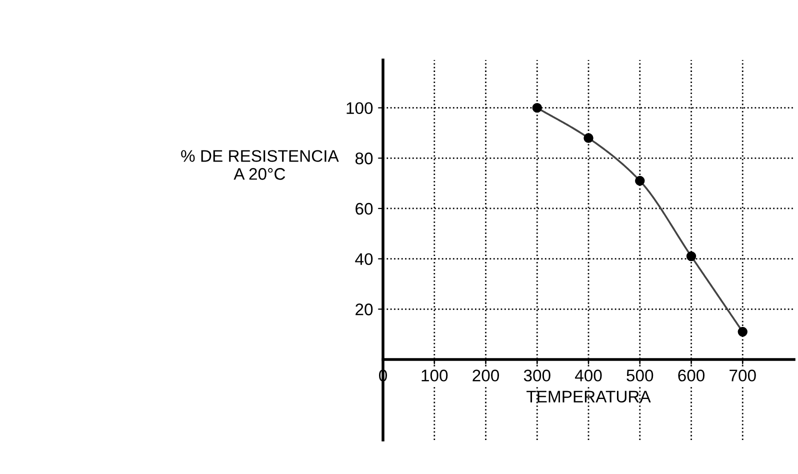  Describe the element at coordinates (260, 165) in the screenshot. I see `y-axis-title: % DE RESISTENCIA A 20°C` at that location.